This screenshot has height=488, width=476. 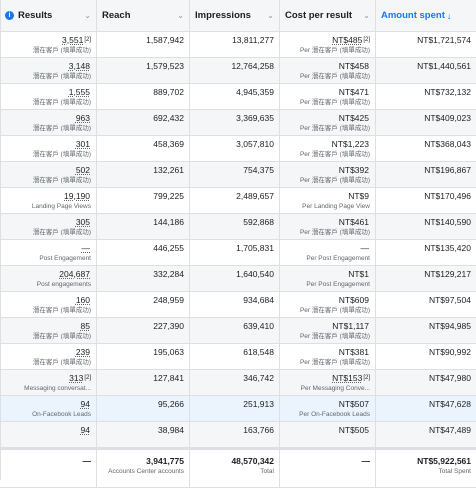 What do you see at coordinates (82, 222) in the screenshot?
I see `results-value: 305` at bounding box center [82, 222].